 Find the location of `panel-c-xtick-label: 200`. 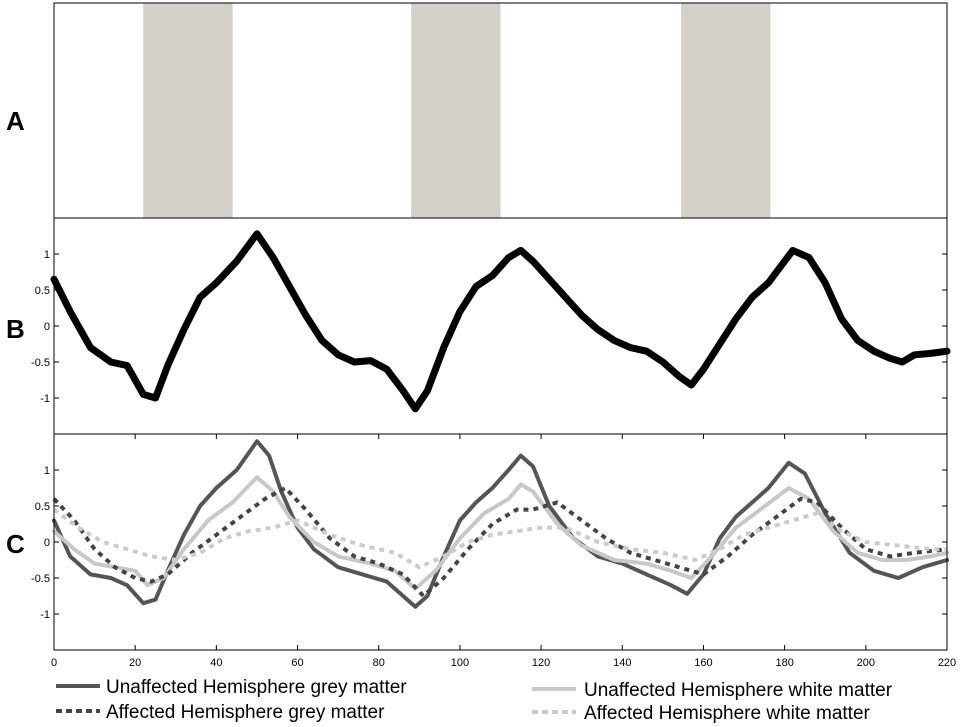

panel-c-xtick-label: 200 is located at coordinates (866, 663).